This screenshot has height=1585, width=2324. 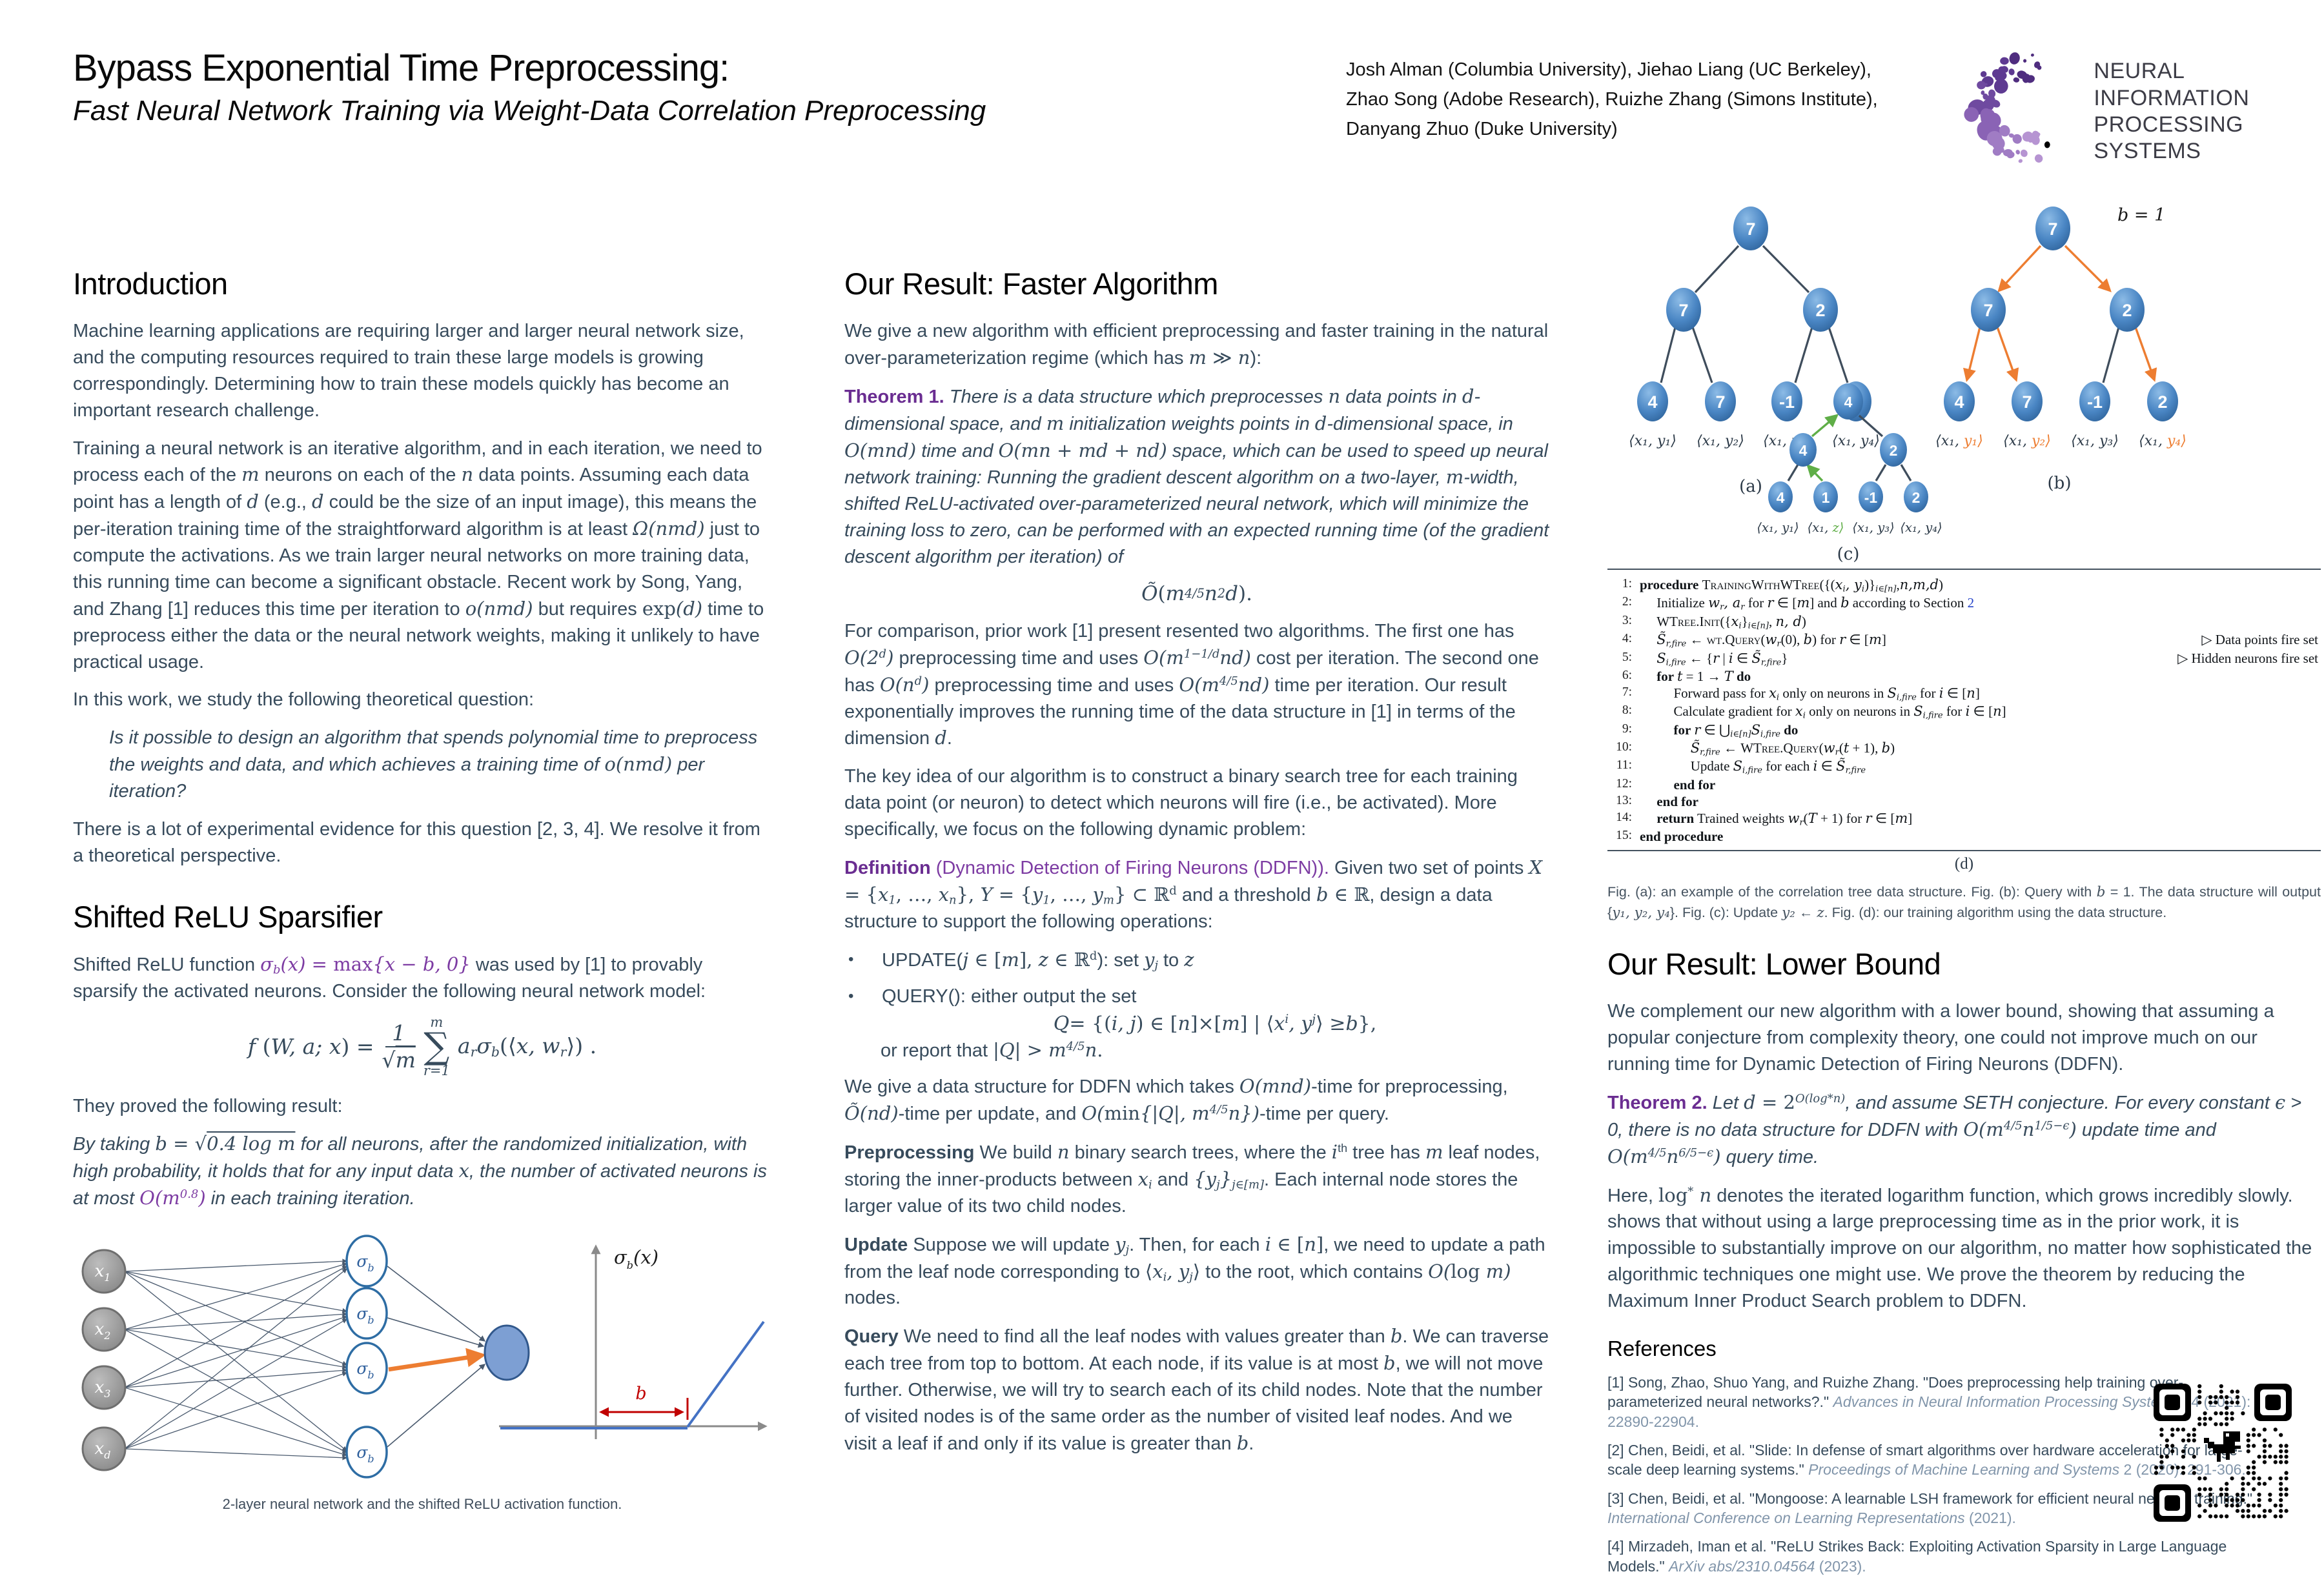 What do you see at coordinates (2060, 483) in the screenshot?
I see `svg-text: (b)` at bounding box center [2060, 483].